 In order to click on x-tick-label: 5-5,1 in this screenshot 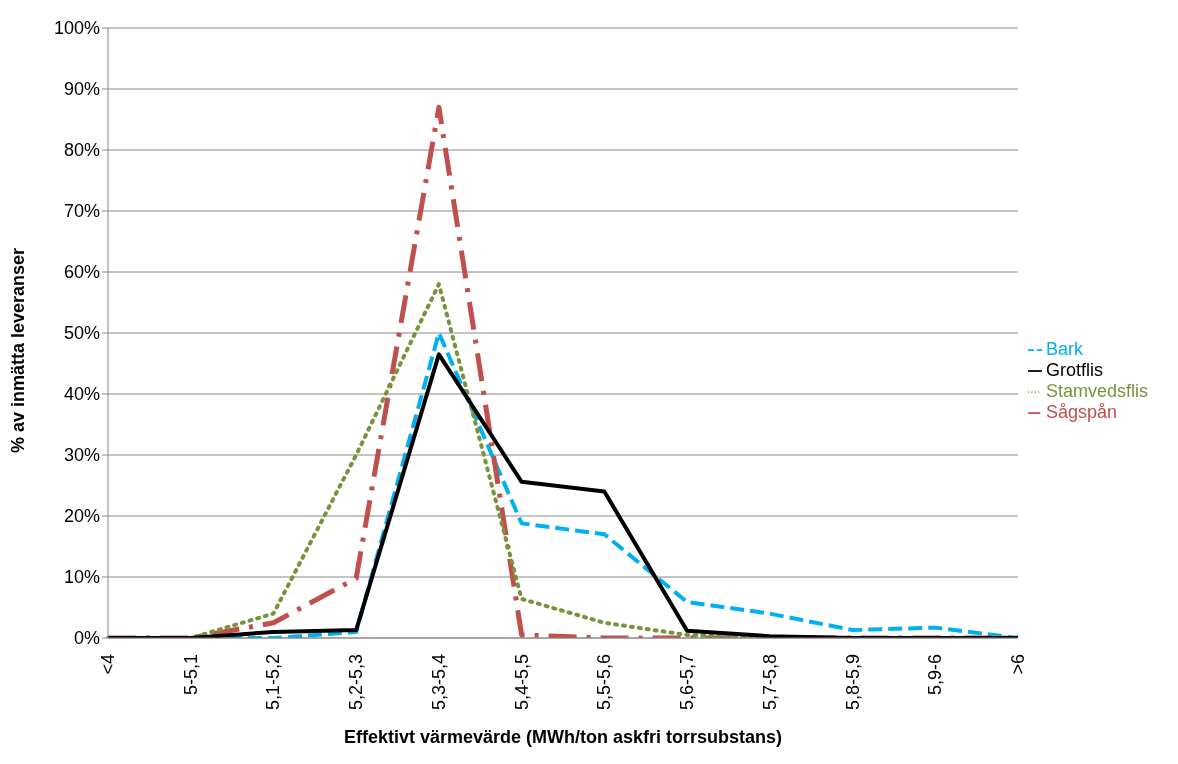, I will do `click(190, 675)`.